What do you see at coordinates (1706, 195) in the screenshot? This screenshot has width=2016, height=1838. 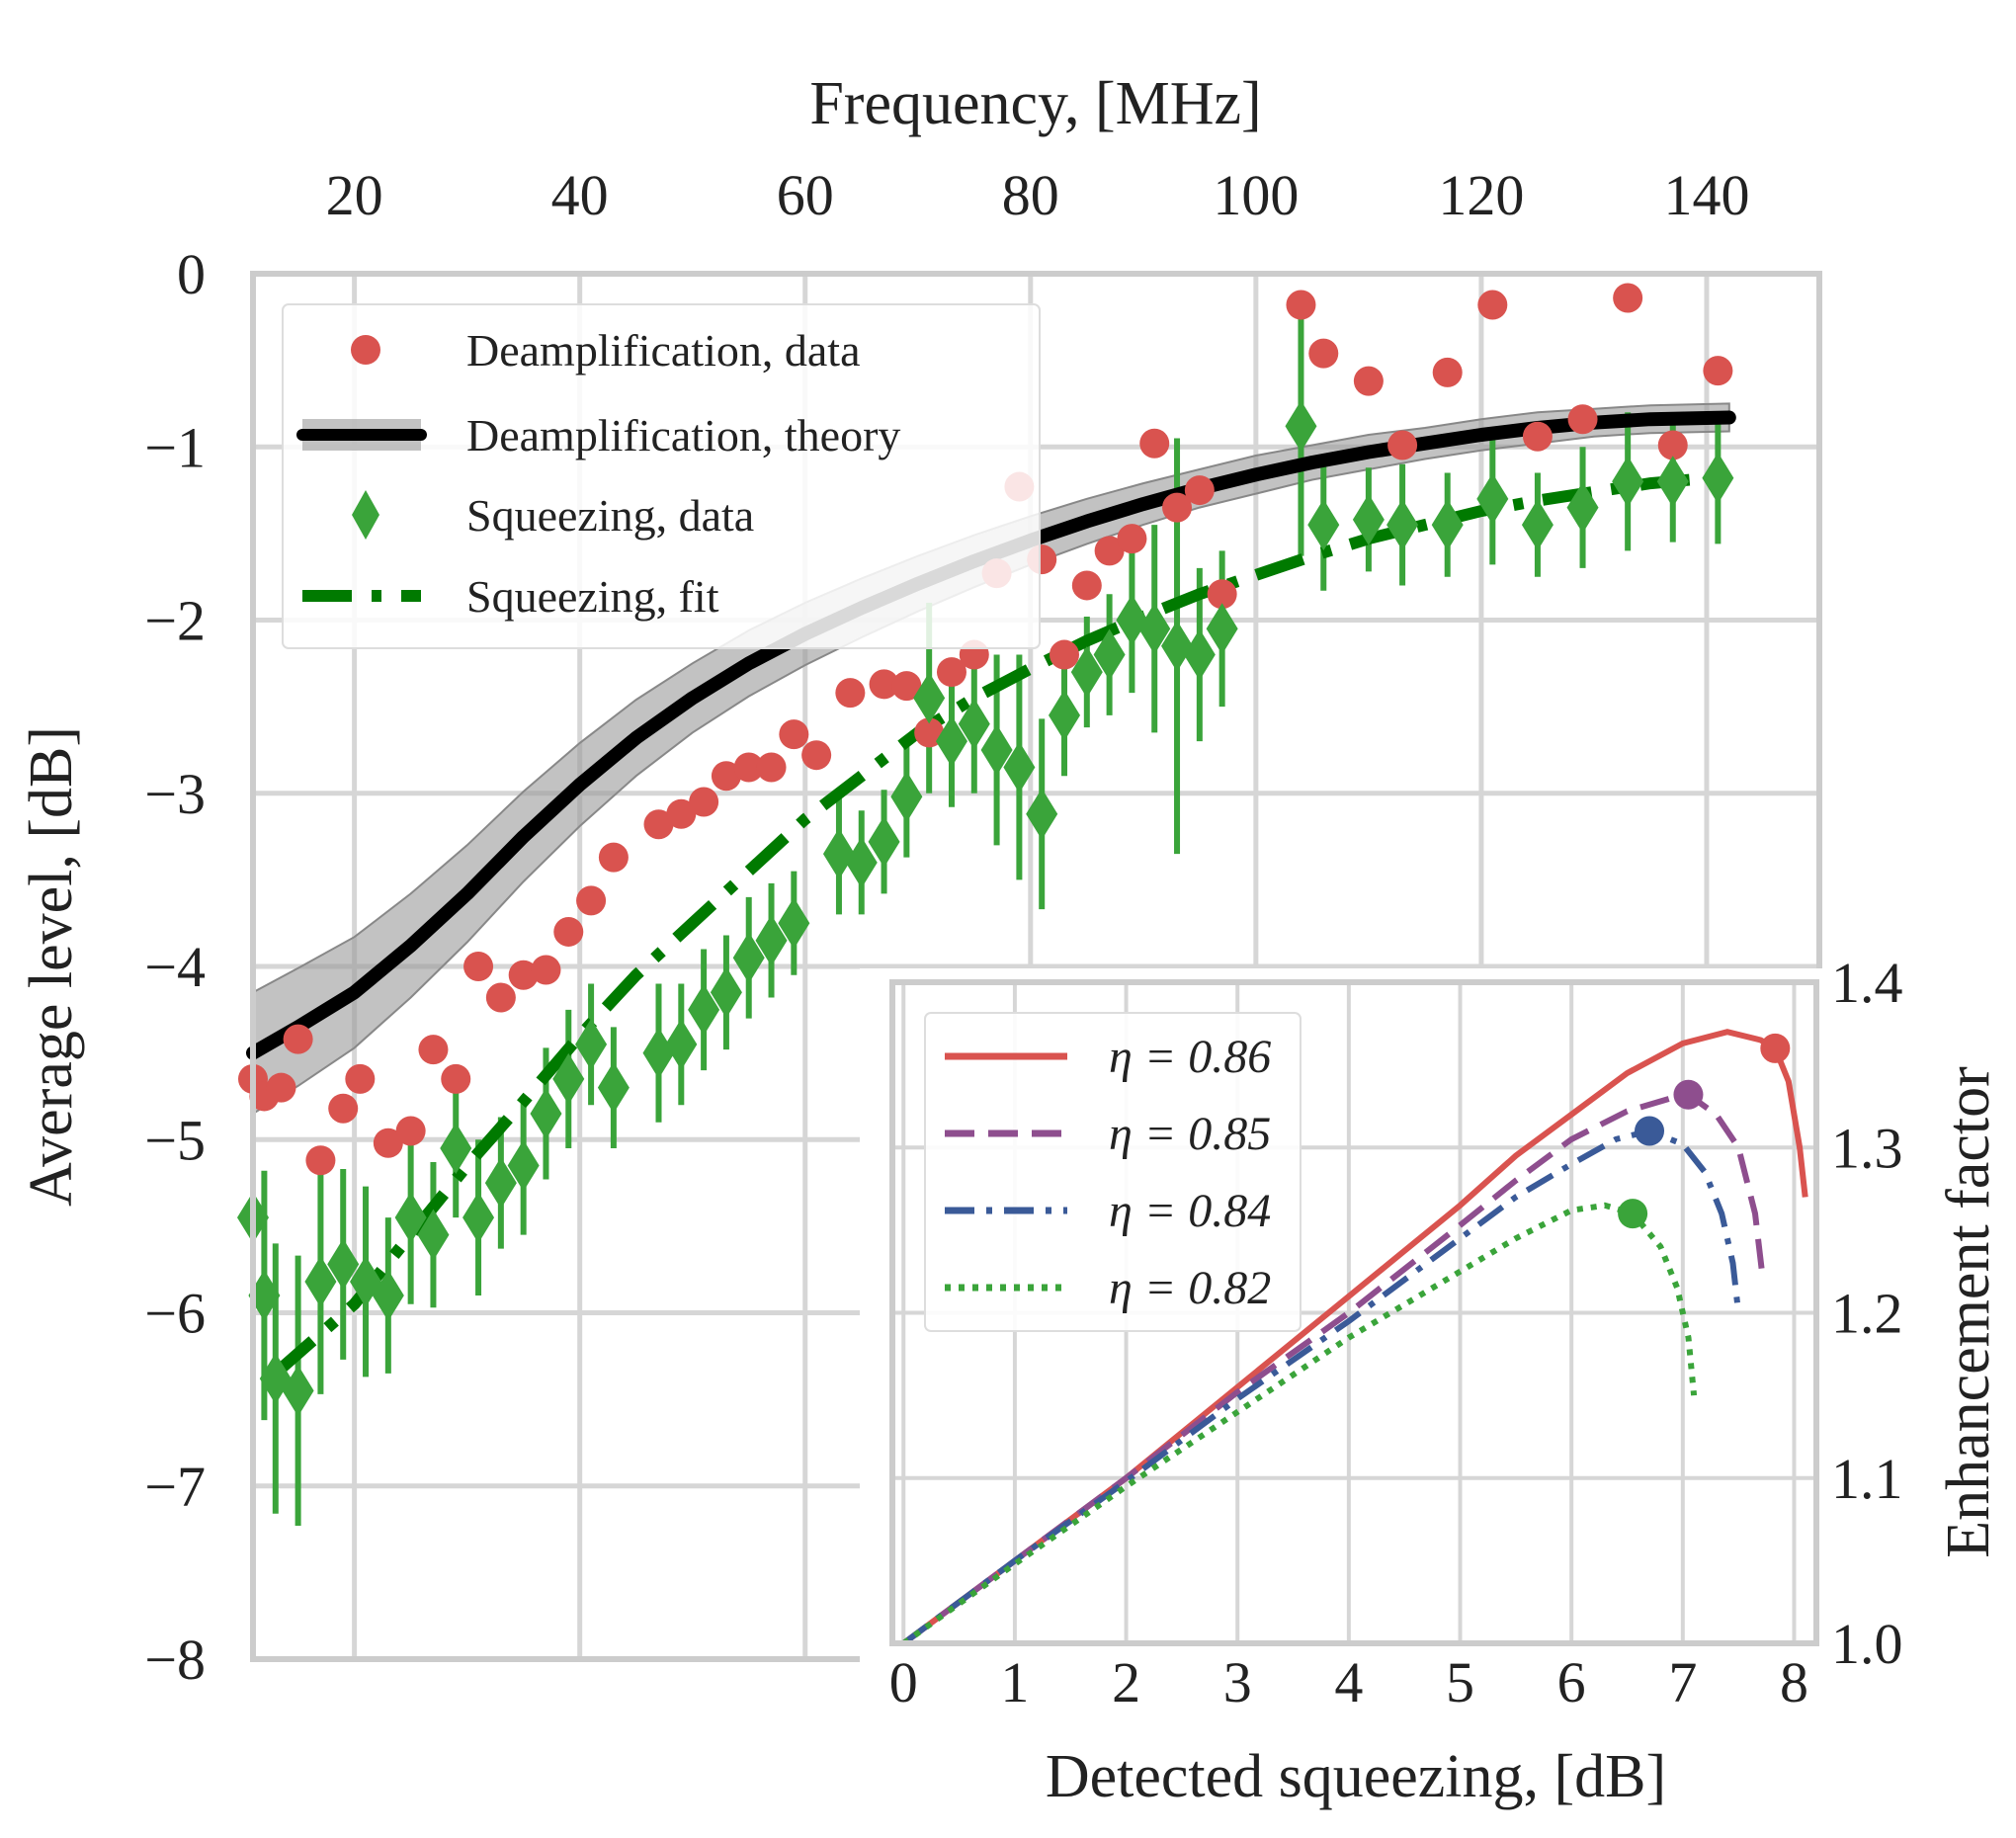 I see `main-xtick-label: 140` at bounding box center [1706, 195].